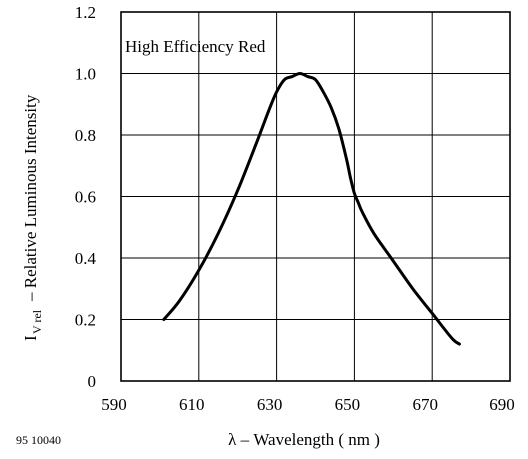  Describe the element at coordinates (502, 404) in the screenshot. I see `x-tick-label: 690` at that location.